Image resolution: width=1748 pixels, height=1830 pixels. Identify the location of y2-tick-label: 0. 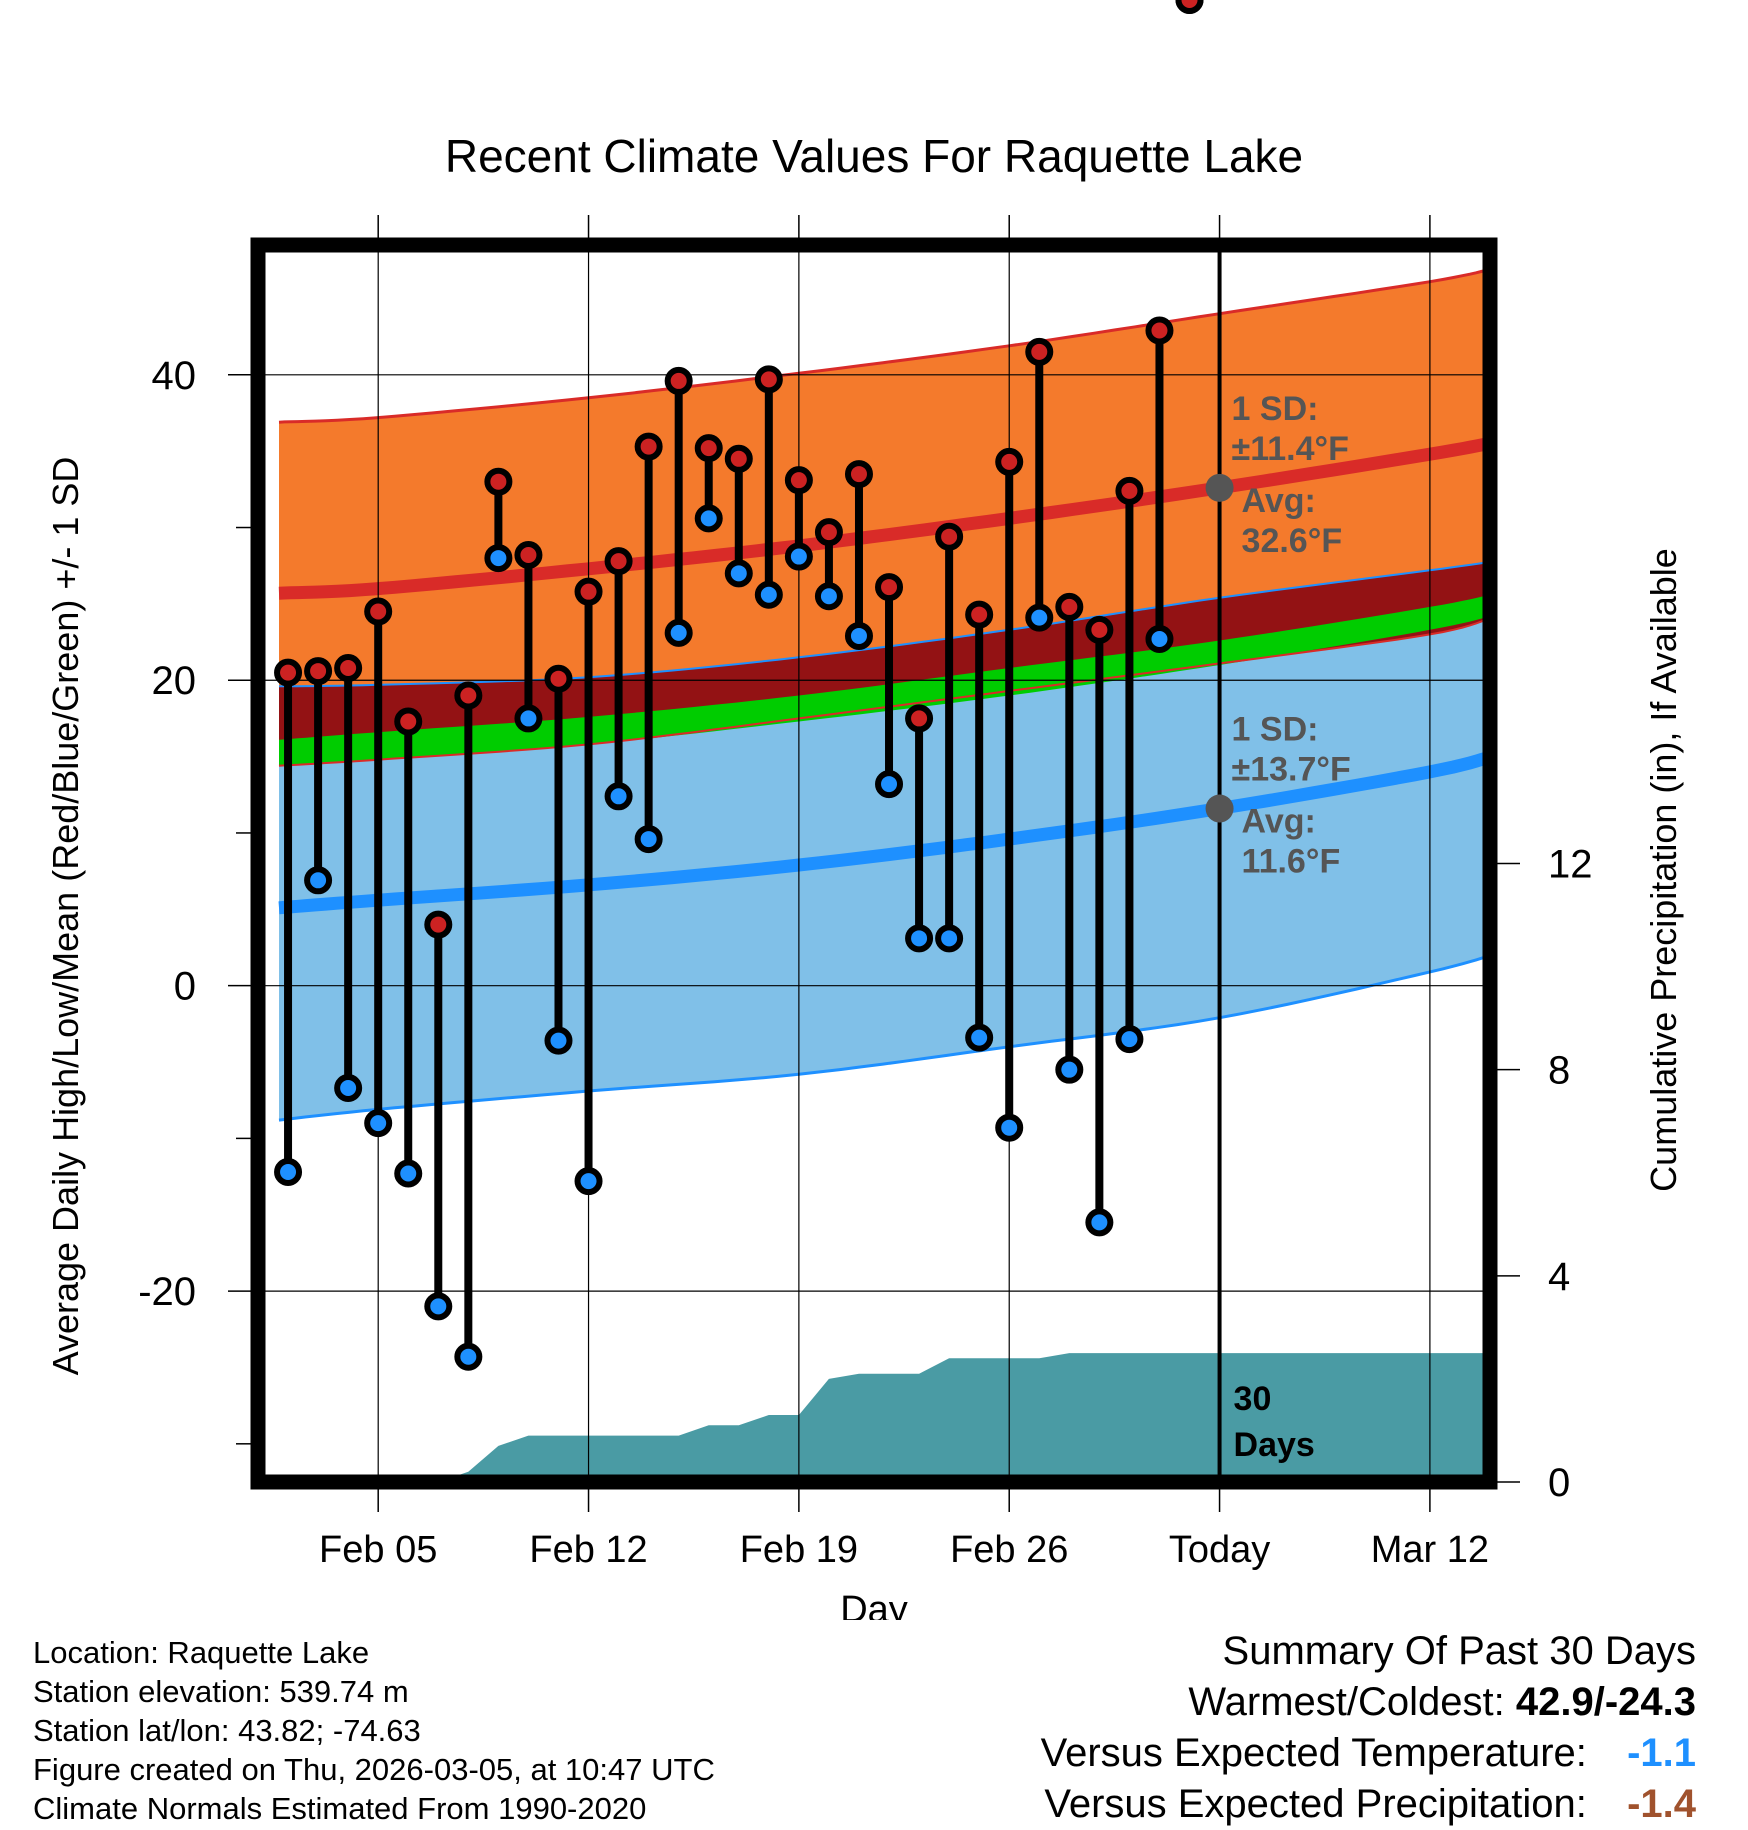
(1559, 1483).